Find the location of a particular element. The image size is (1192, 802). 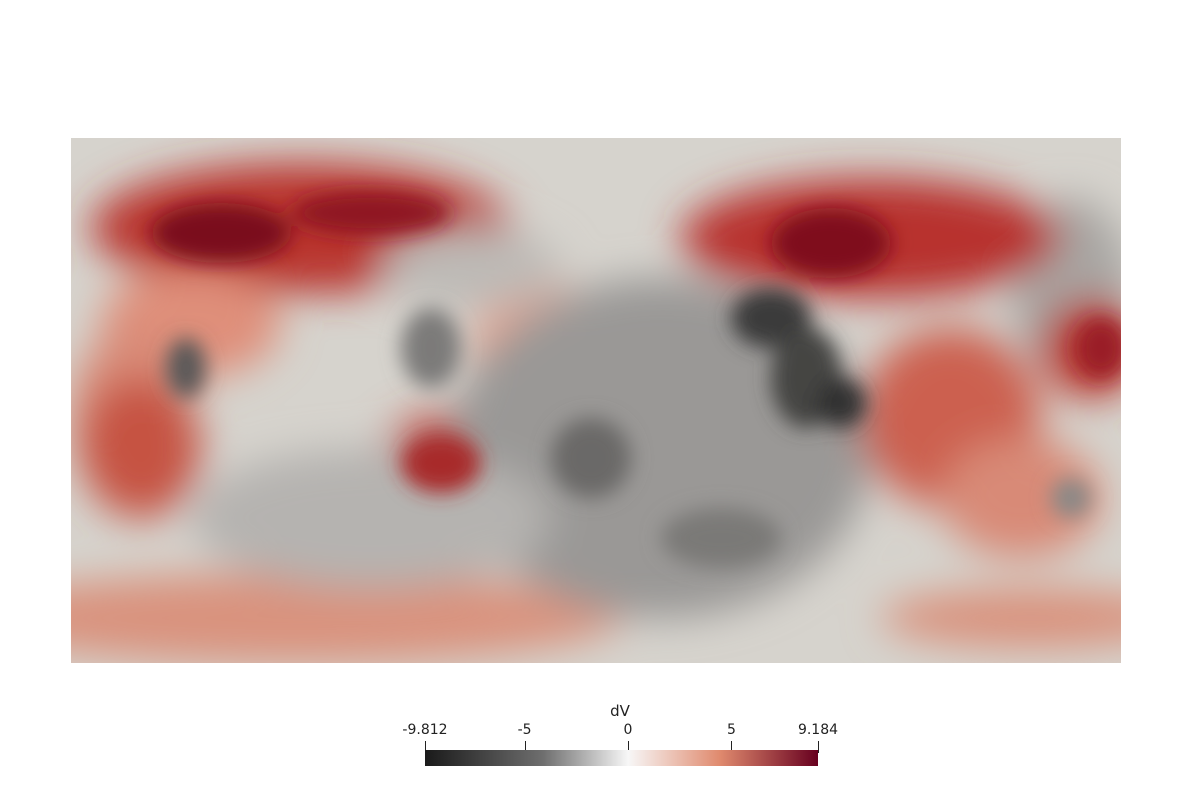

colorbar-tick-label: -5 is located at coordinates (525, 730).